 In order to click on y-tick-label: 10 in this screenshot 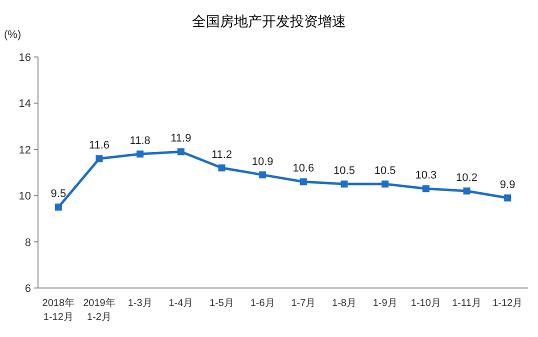, I will do `click(24, 196)`.